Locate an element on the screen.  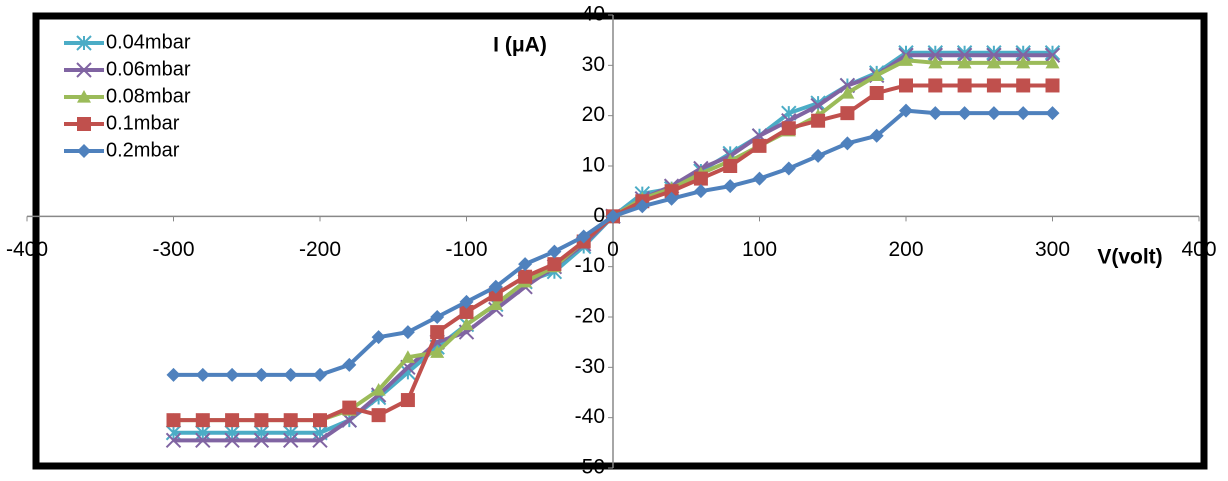
y-axis-label: I (μA) is located at coordinates (520, 45).